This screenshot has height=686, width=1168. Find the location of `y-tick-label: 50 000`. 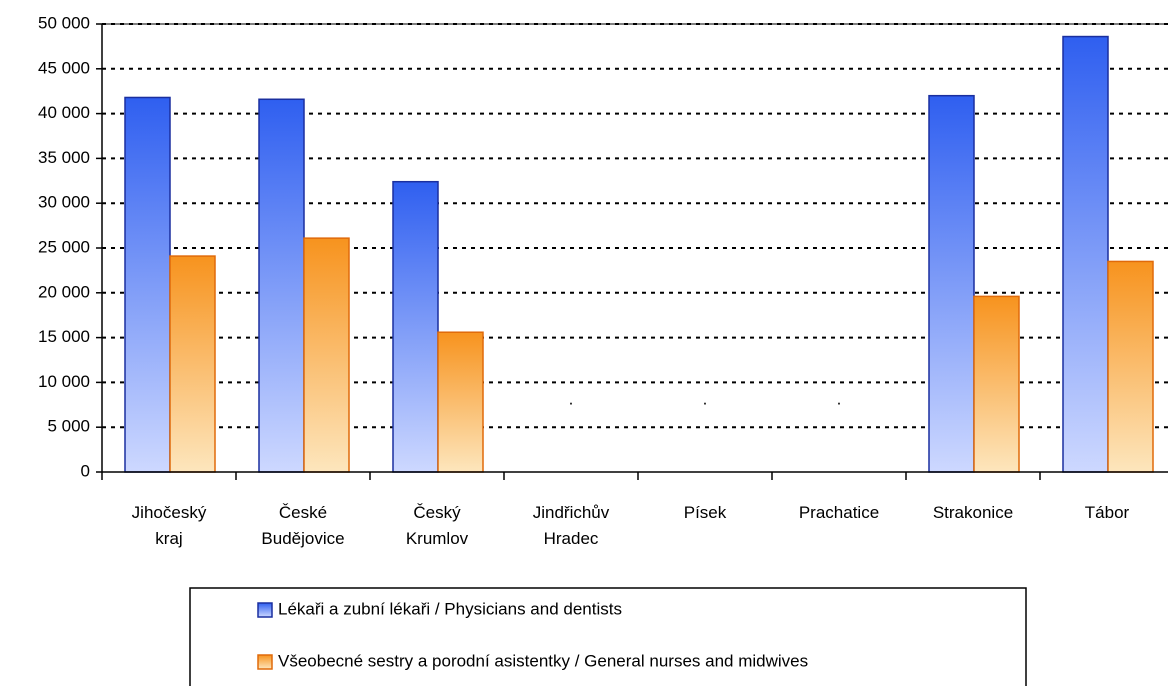

y-tick-label: 50 000 is located at coordinates (64, 22).